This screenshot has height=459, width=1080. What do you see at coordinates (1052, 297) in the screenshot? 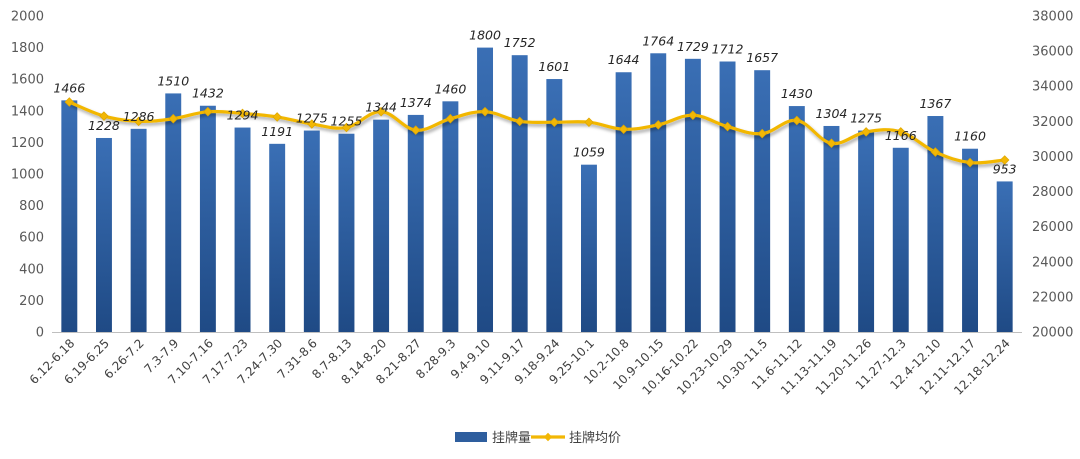
I see `y-right-tick-label: 22000` at bounding box center [1052, 297].